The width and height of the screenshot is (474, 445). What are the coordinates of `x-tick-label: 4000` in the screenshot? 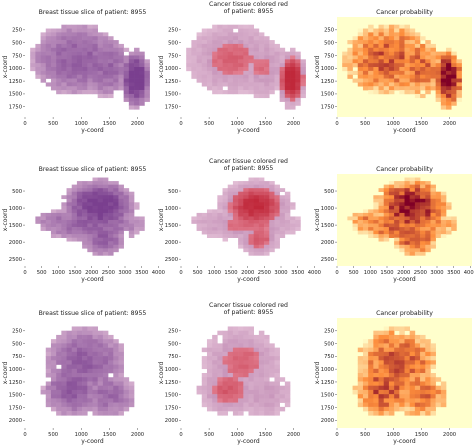 It's located at (469, 273).